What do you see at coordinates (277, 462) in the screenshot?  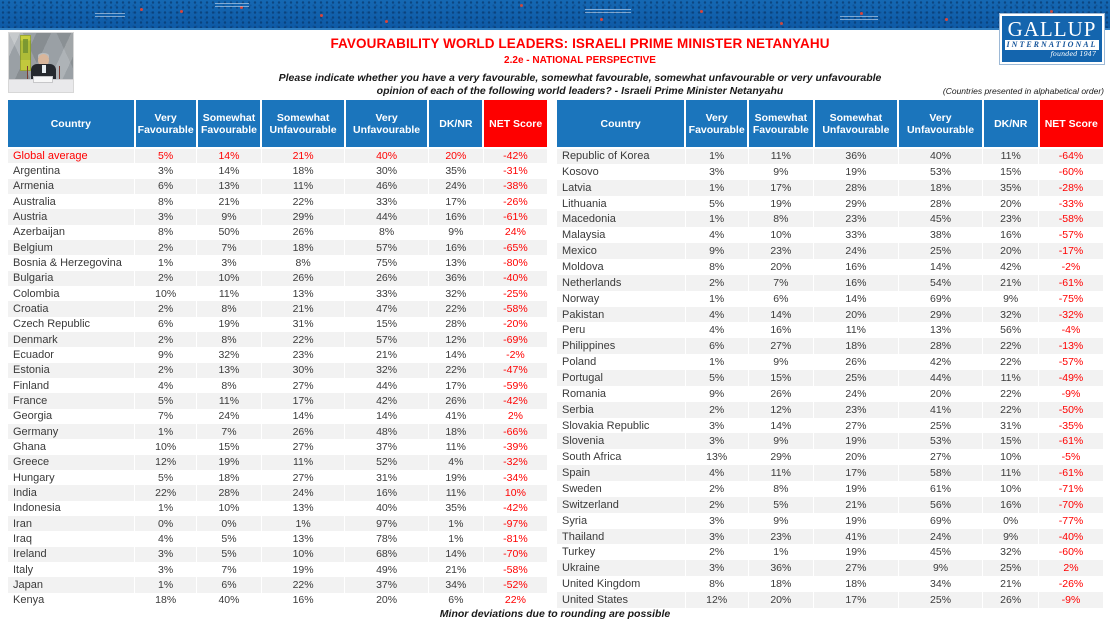 I see `table-row: Greece 12% 19% 11% 52% 4% -32%` at bounding box center [277, 462].